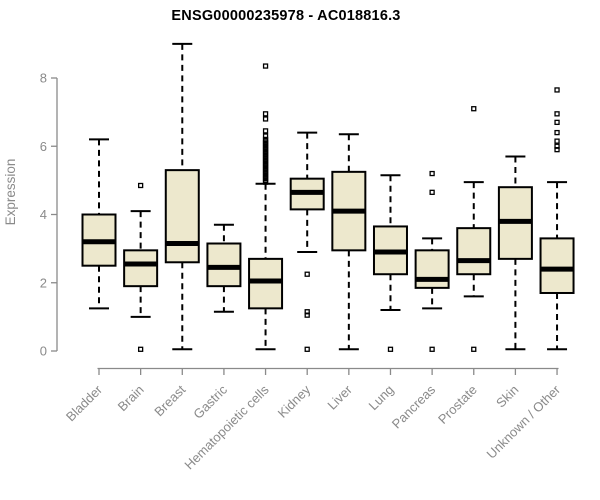 This screenshot has height=500, width=600. I want to click on x-category-label: Brain, so click(131, 398).